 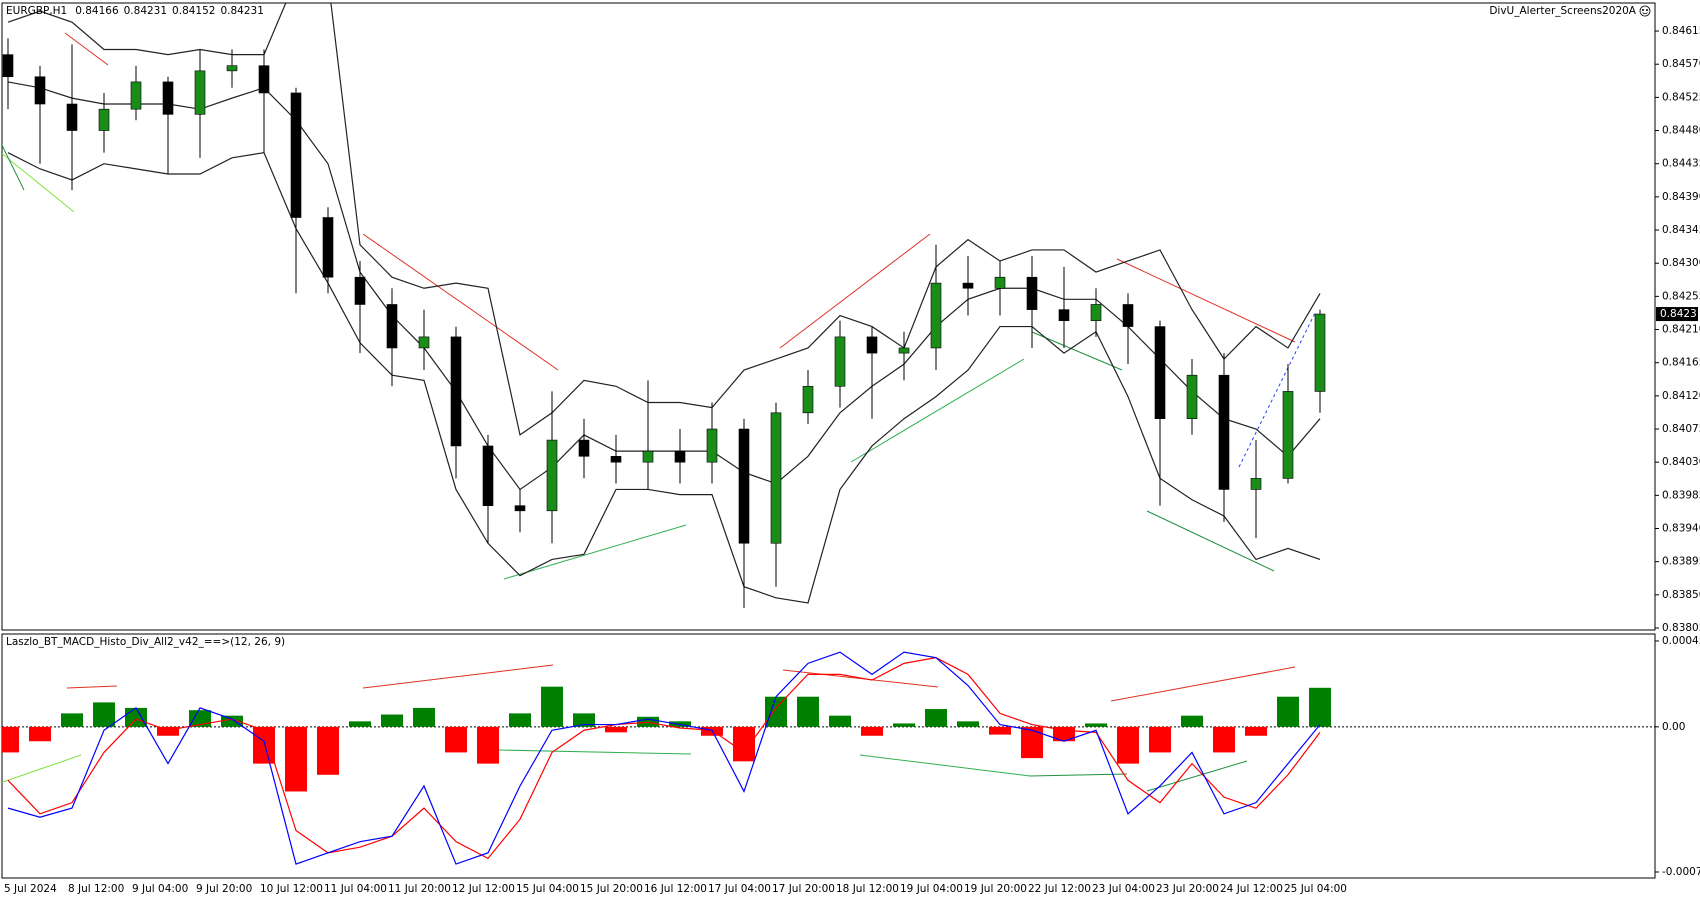 I want to click on current-price: 0.84231, so click(x=1680, y=314).